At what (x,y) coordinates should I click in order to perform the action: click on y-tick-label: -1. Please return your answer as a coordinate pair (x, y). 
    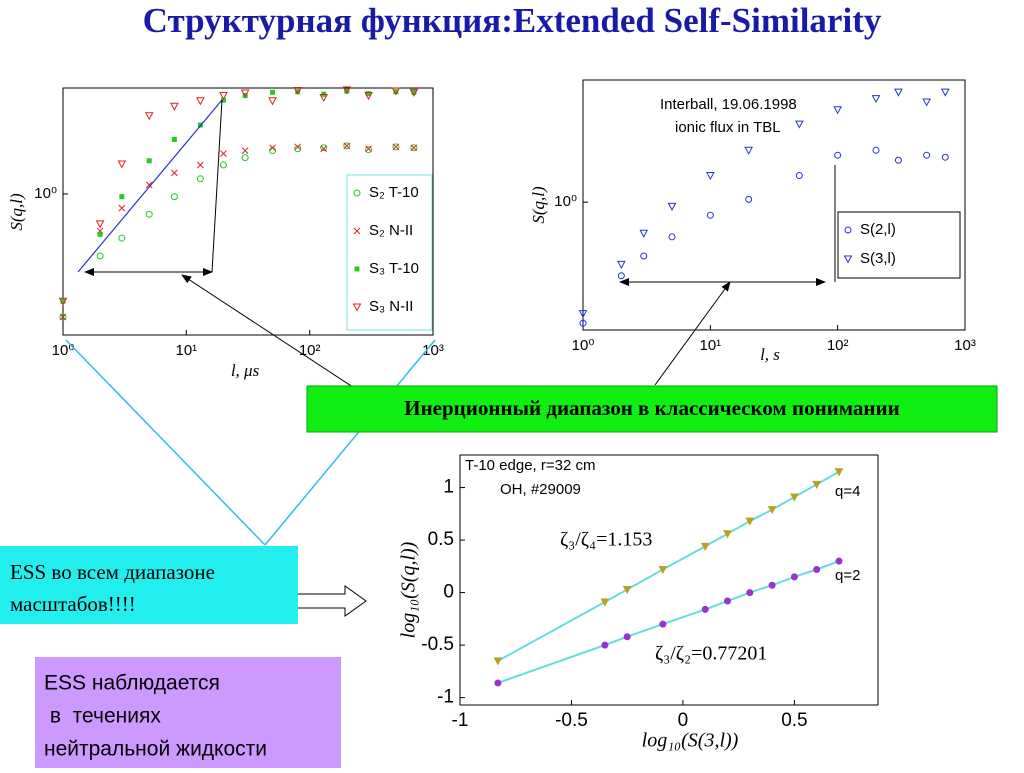
    Looking at the image, I should click on (445, 697).